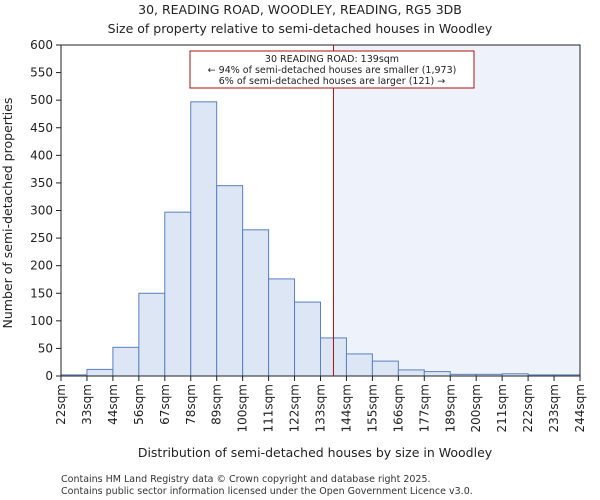 Image resolution: width=600 pixels, height=500 pixels. I want to click on bar-100sqm, so click(256, 303).